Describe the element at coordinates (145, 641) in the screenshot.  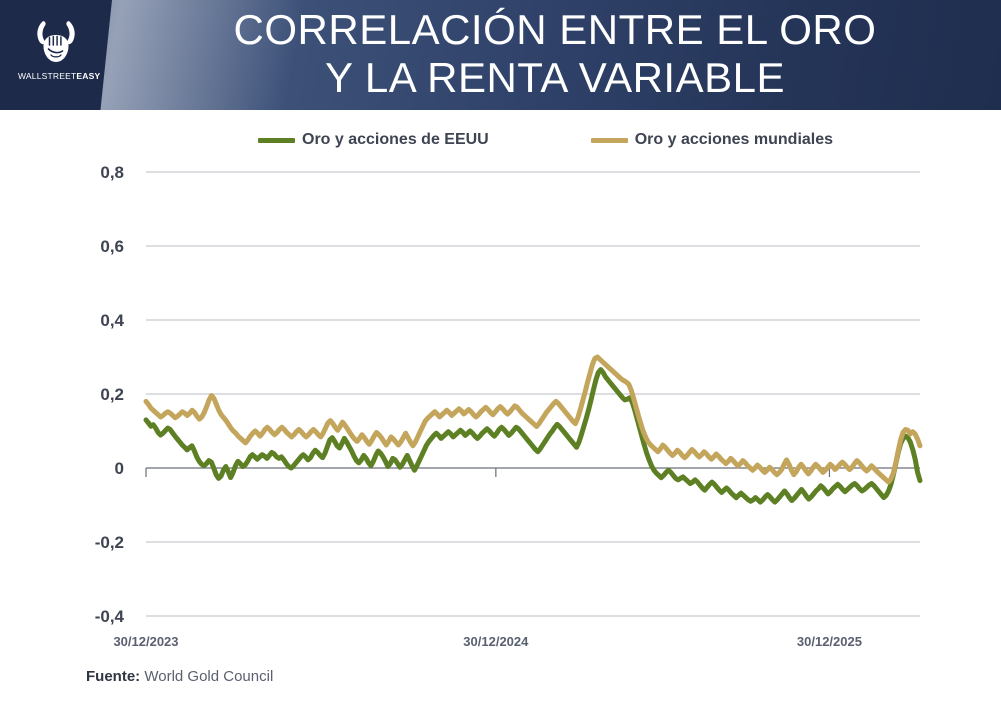
I see `x-axis-tick-label: 30/12/2023` at that location.